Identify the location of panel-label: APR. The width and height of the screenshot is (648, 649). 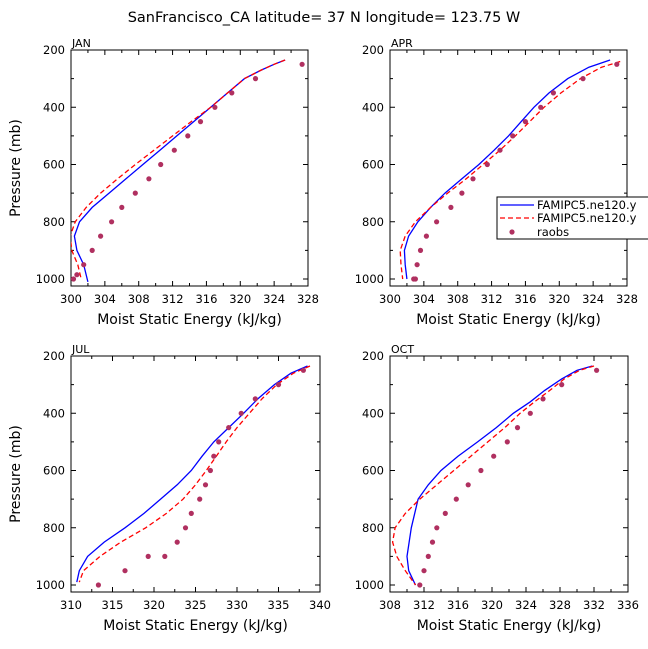
(402, 43).